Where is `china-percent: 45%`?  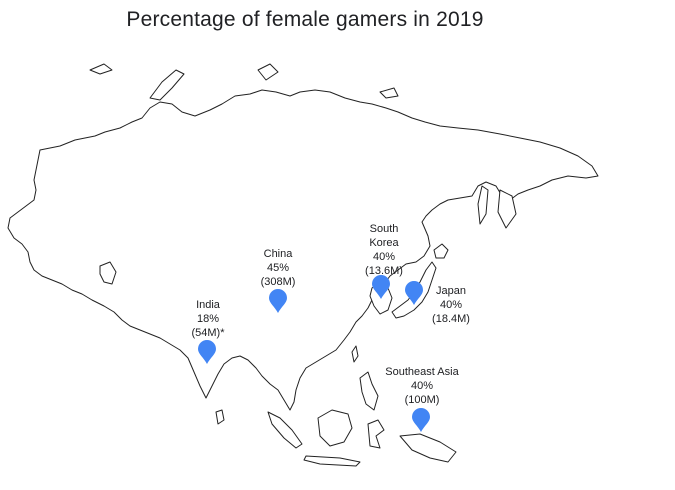
china-percent: 45% is located at coordinates (278, 268).